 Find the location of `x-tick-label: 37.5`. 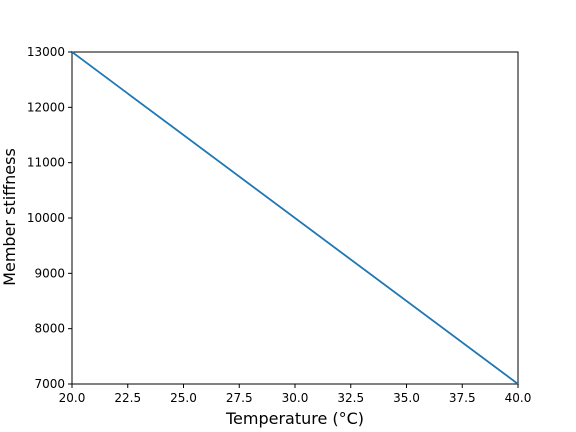

x-tick-label: 37.5 is located at coordinates (462, 398).